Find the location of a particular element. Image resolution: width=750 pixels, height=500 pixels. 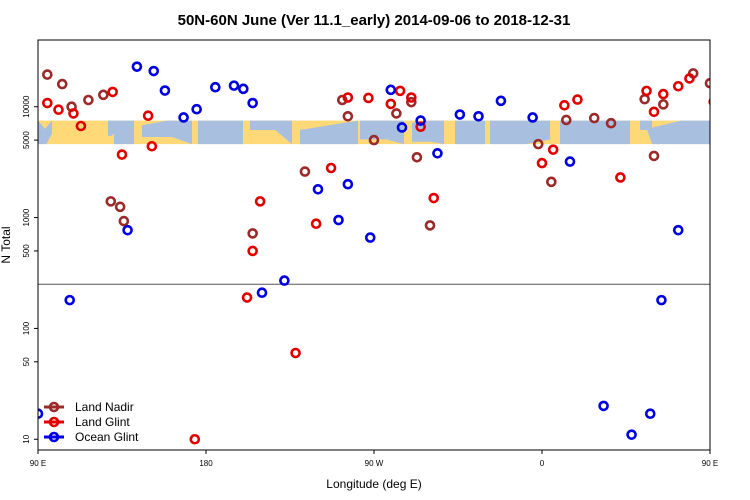

x-tick-label: 90 W is located at coordinates (374, 463).